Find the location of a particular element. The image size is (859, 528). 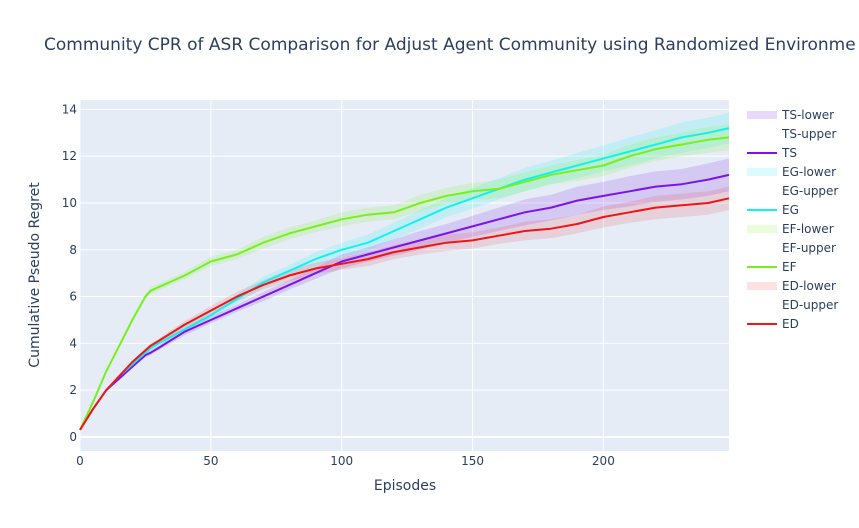

y-tick-label-4: 8 is located at coordinates (73, 250).